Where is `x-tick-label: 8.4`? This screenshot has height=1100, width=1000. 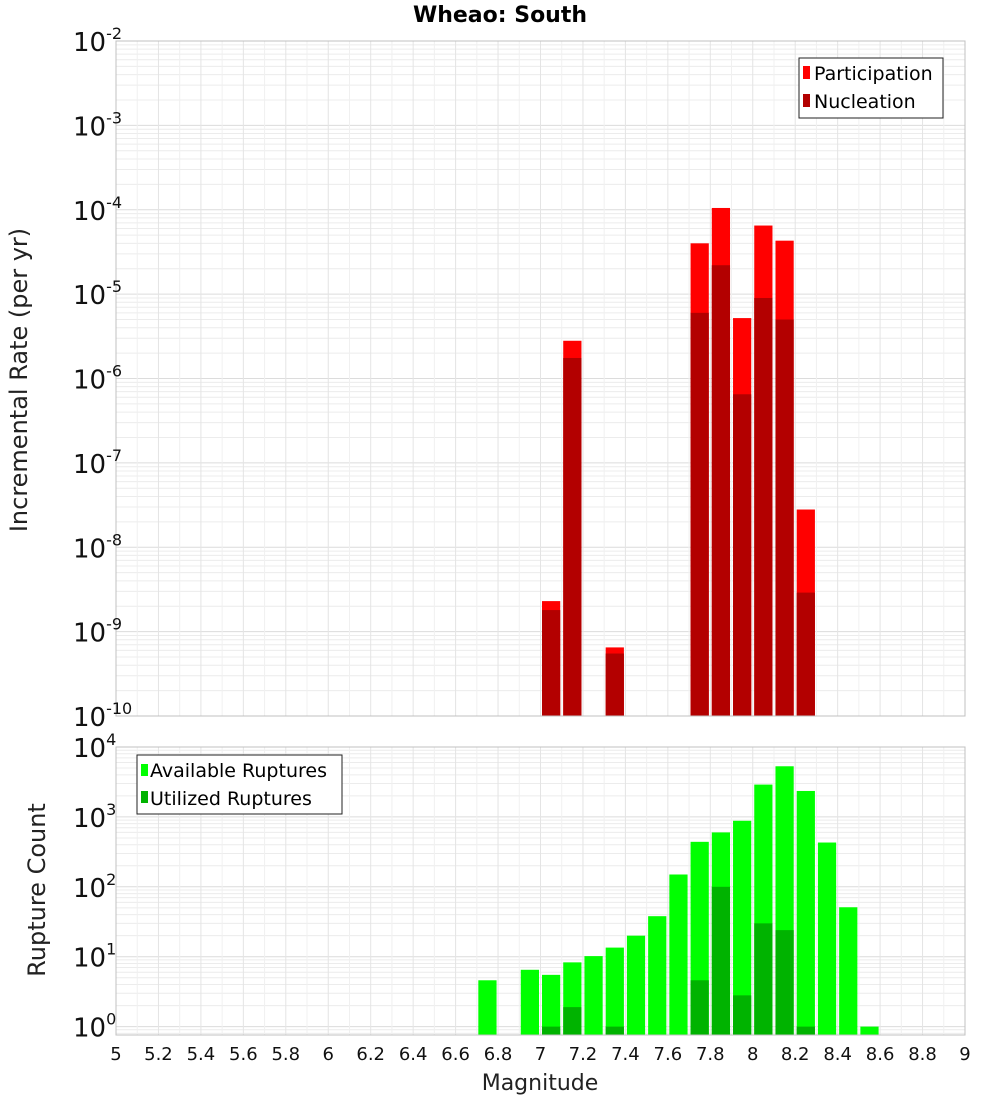 x-tick-label: 8.4 is located at coordinates (837, 1054).